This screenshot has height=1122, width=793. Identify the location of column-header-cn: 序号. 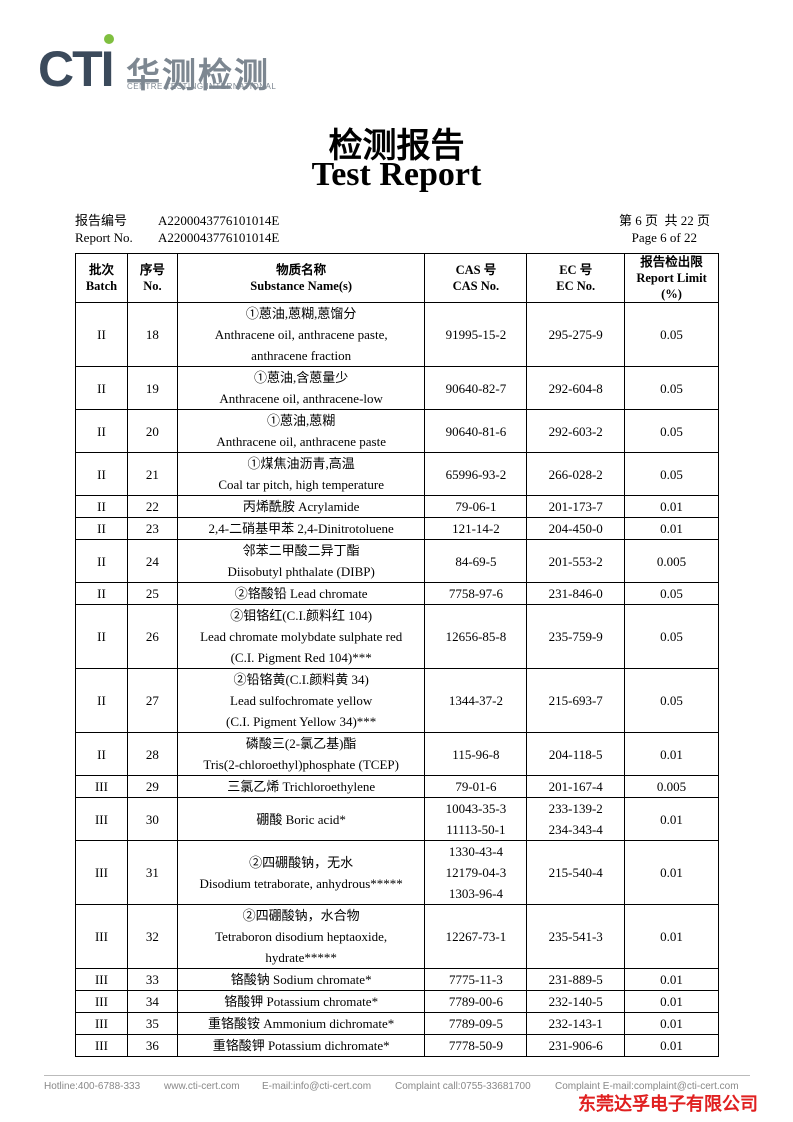
(152, 270).